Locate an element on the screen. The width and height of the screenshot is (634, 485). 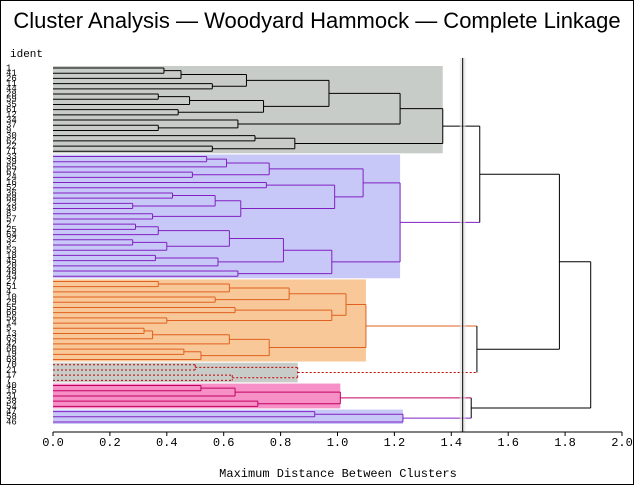
leaf-label: 60 is located at coordinates (11, 349).